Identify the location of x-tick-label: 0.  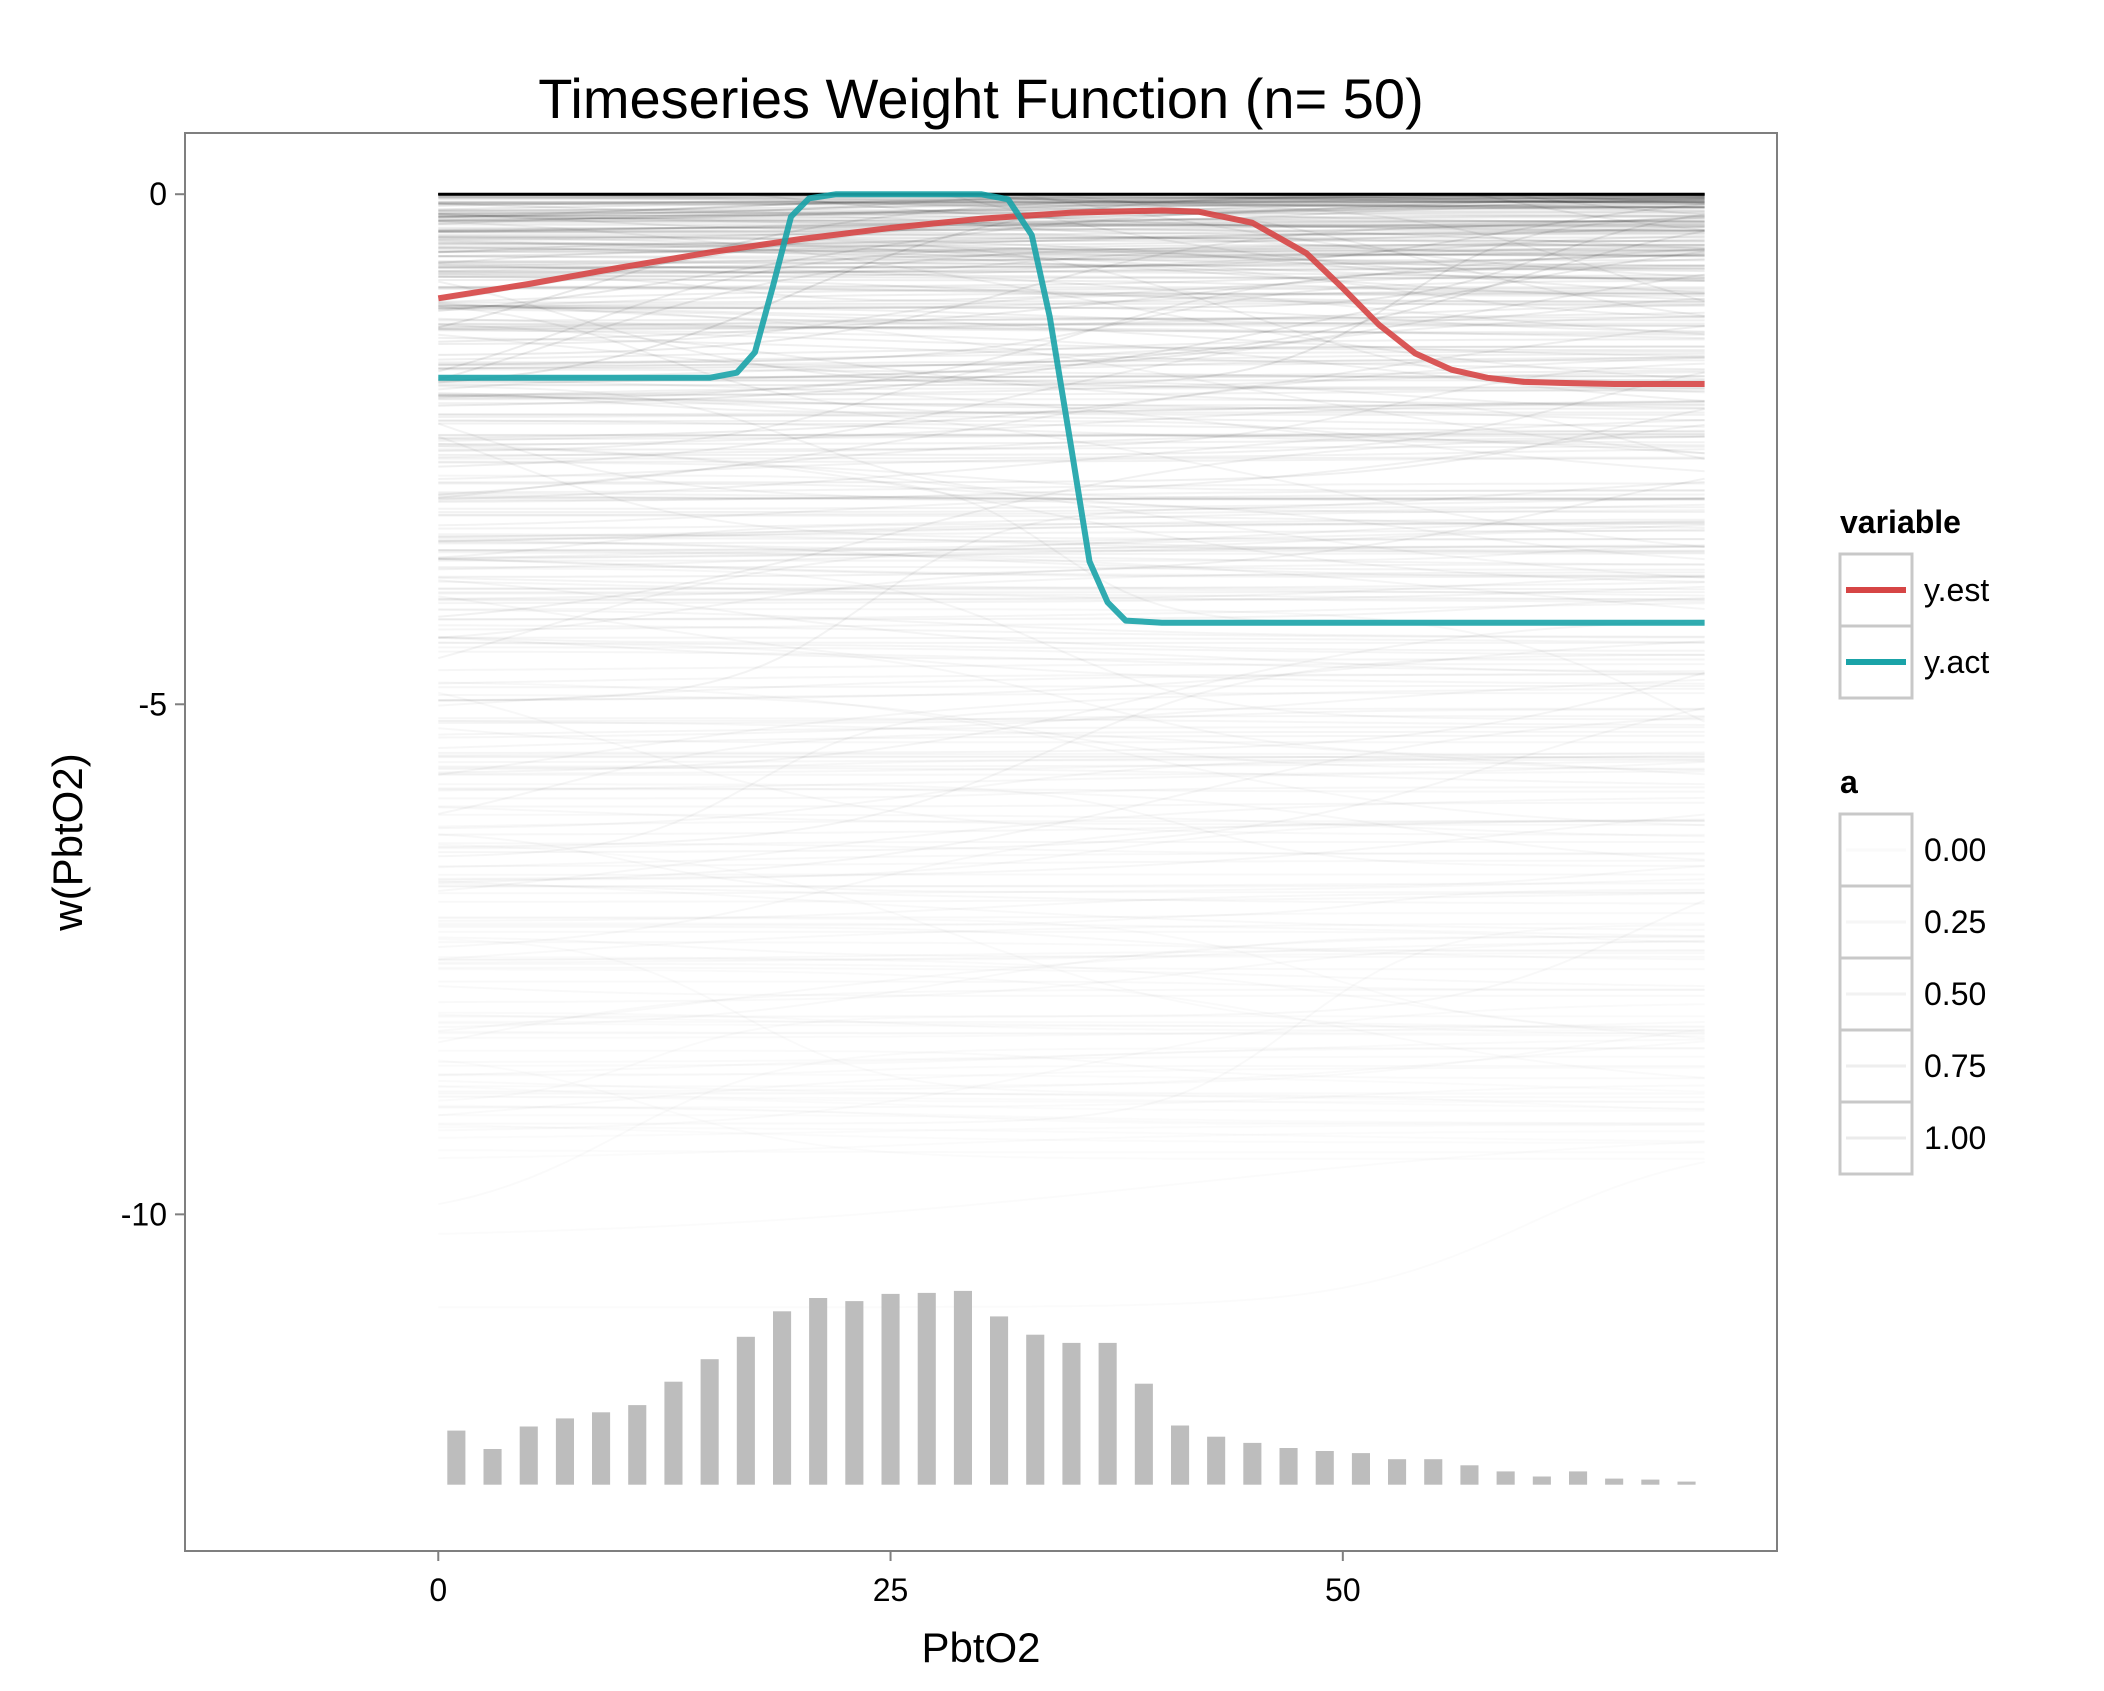
(438, 1590).